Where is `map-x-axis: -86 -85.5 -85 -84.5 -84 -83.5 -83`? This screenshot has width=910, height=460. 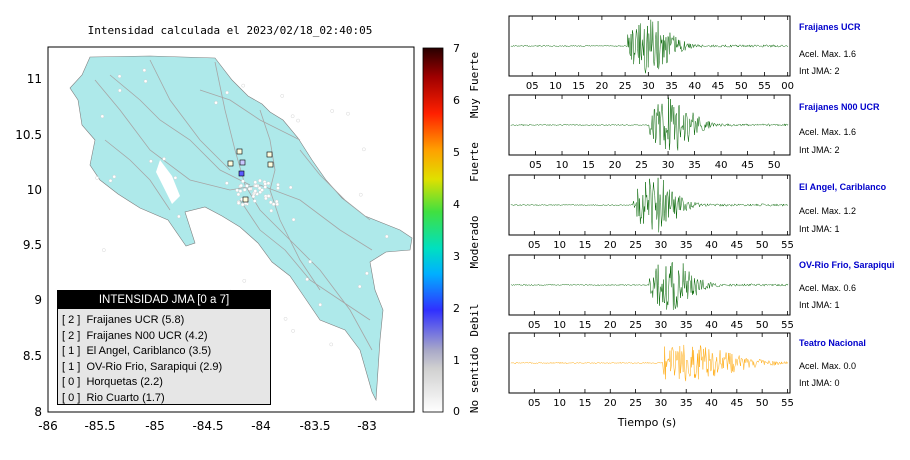 map-x-axis: -86 -85.5 -85 -84.5 -84 -83.5 -83 is located at coordinates (207, 426).